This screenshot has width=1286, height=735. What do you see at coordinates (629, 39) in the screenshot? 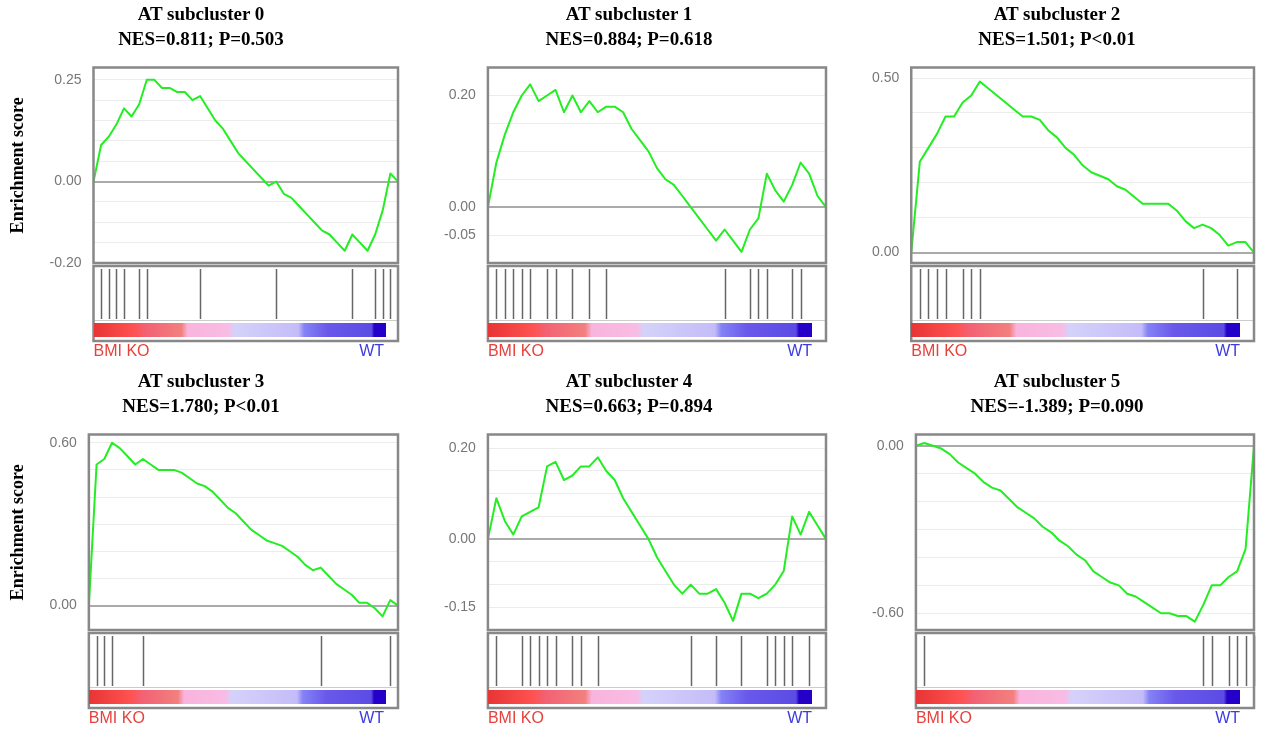
I see `chart-subtitle: NES=0.884; P=0.618` at bounding box center [629, 39].